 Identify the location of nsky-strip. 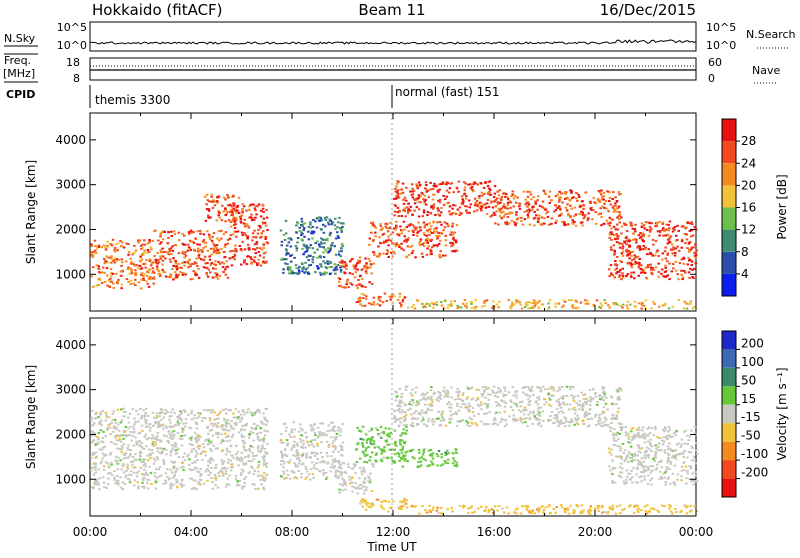
(393, 36).